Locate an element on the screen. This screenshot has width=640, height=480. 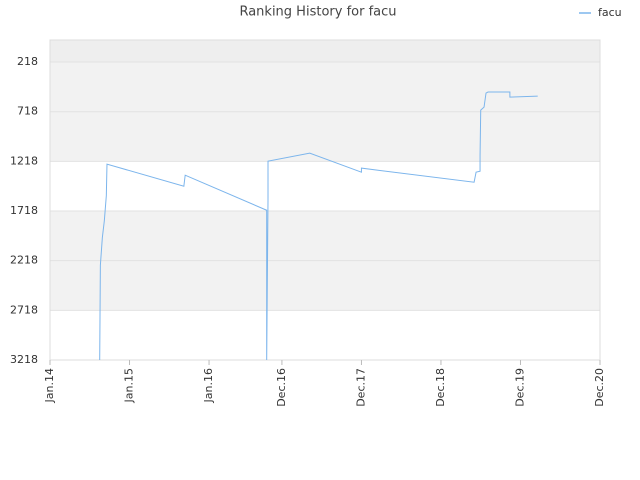
y-tick-label: 1718 is located at coordinates (24, 210).